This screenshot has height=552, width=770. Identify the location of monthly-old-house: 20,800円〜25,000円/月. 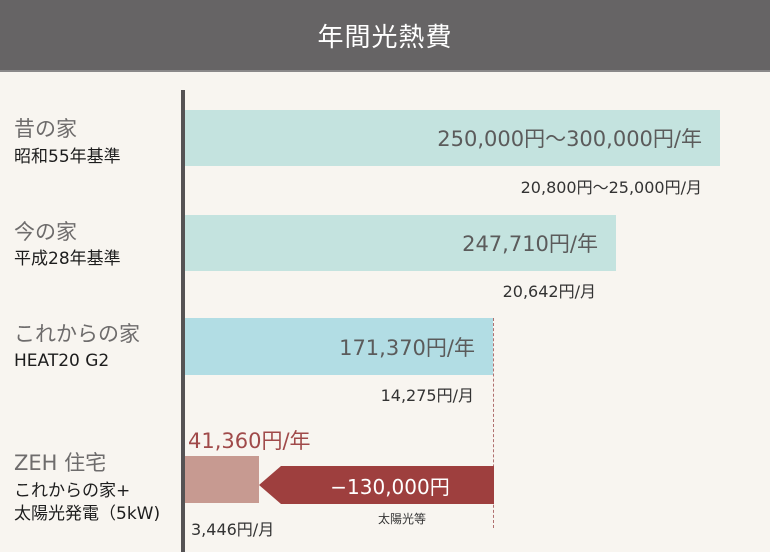
(611, 187).